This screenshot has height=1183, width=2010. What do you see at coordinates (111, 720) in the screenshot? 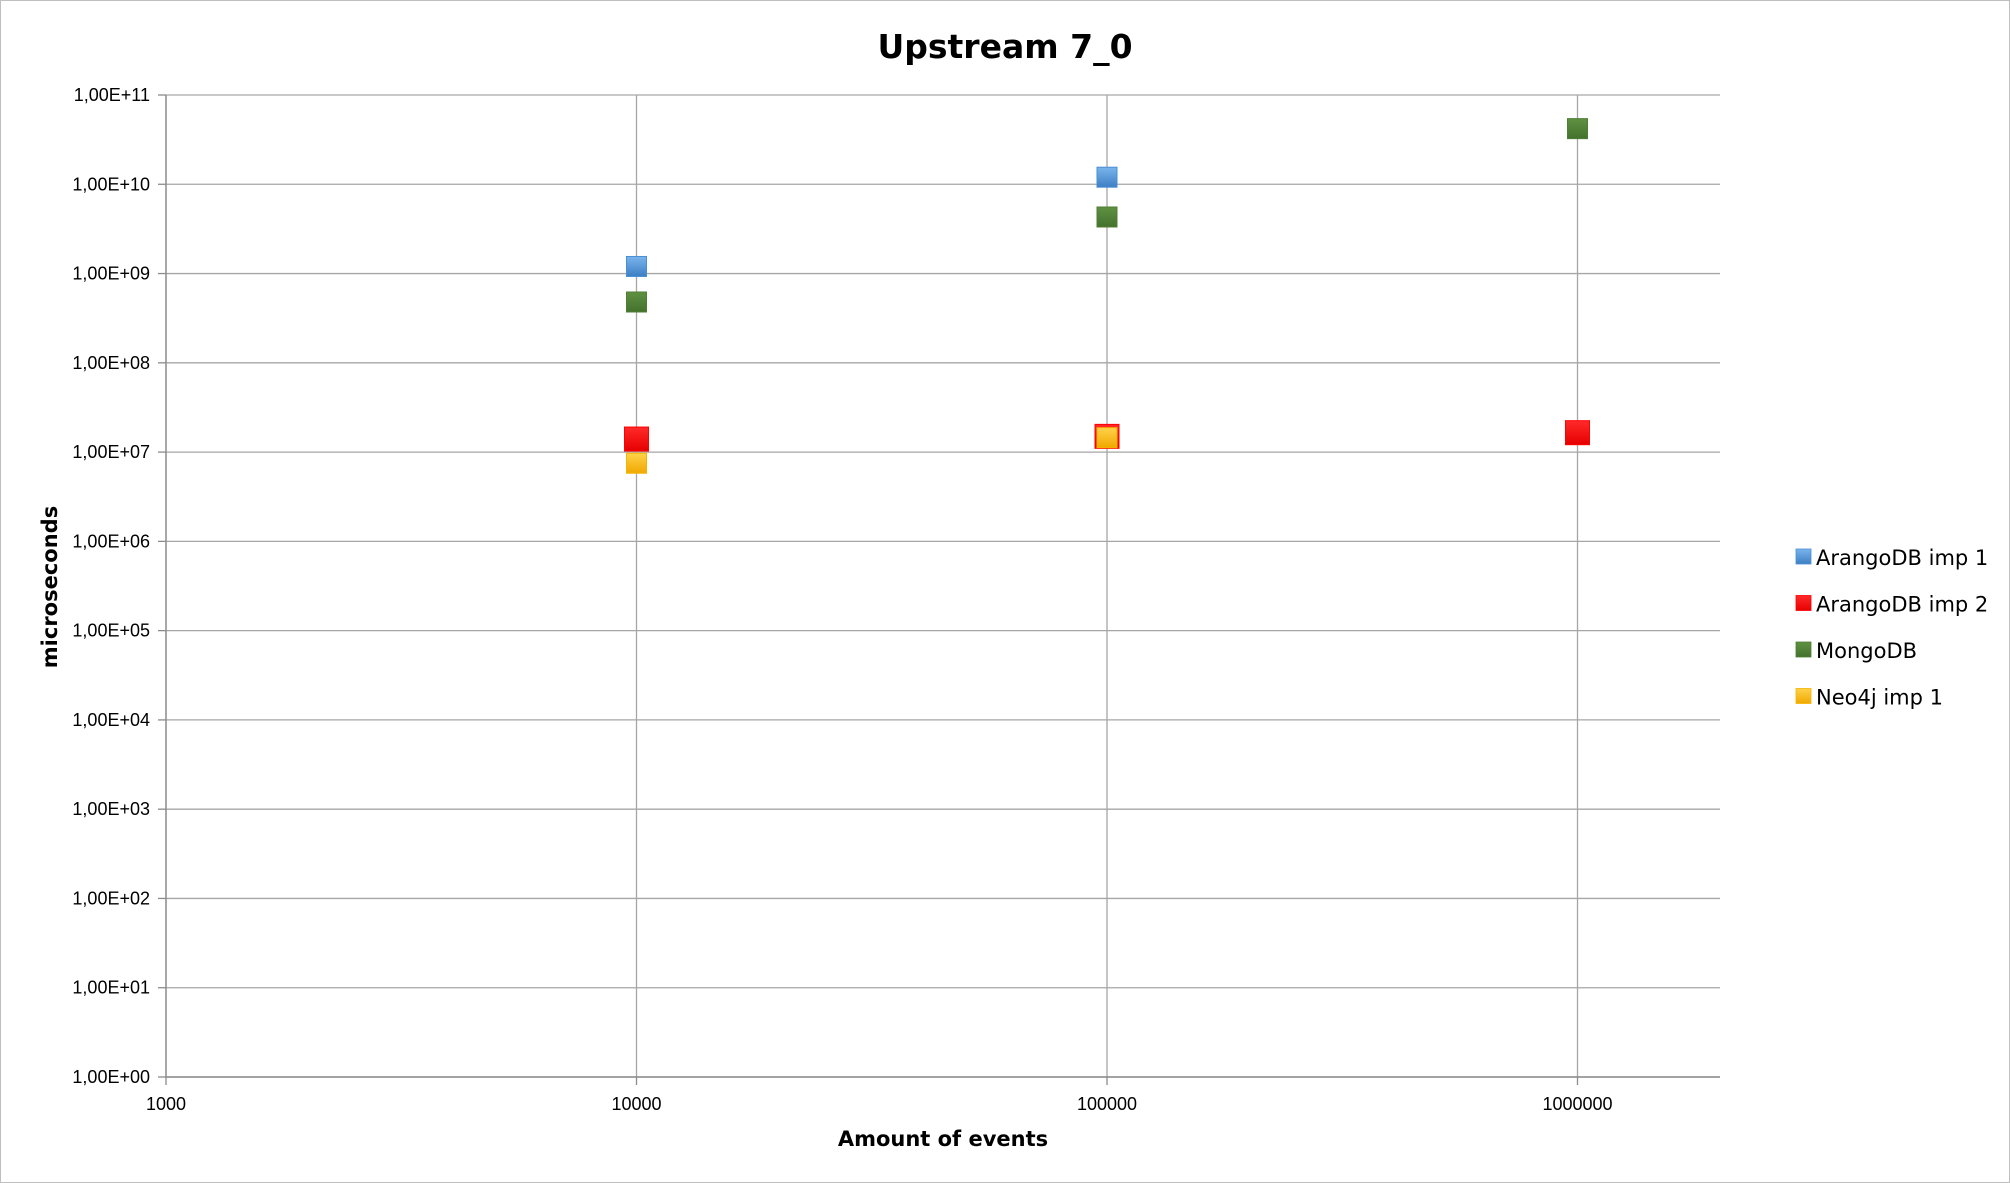
I see `y-tick-label: 1,00E+04` at bounding box center [111, 720].